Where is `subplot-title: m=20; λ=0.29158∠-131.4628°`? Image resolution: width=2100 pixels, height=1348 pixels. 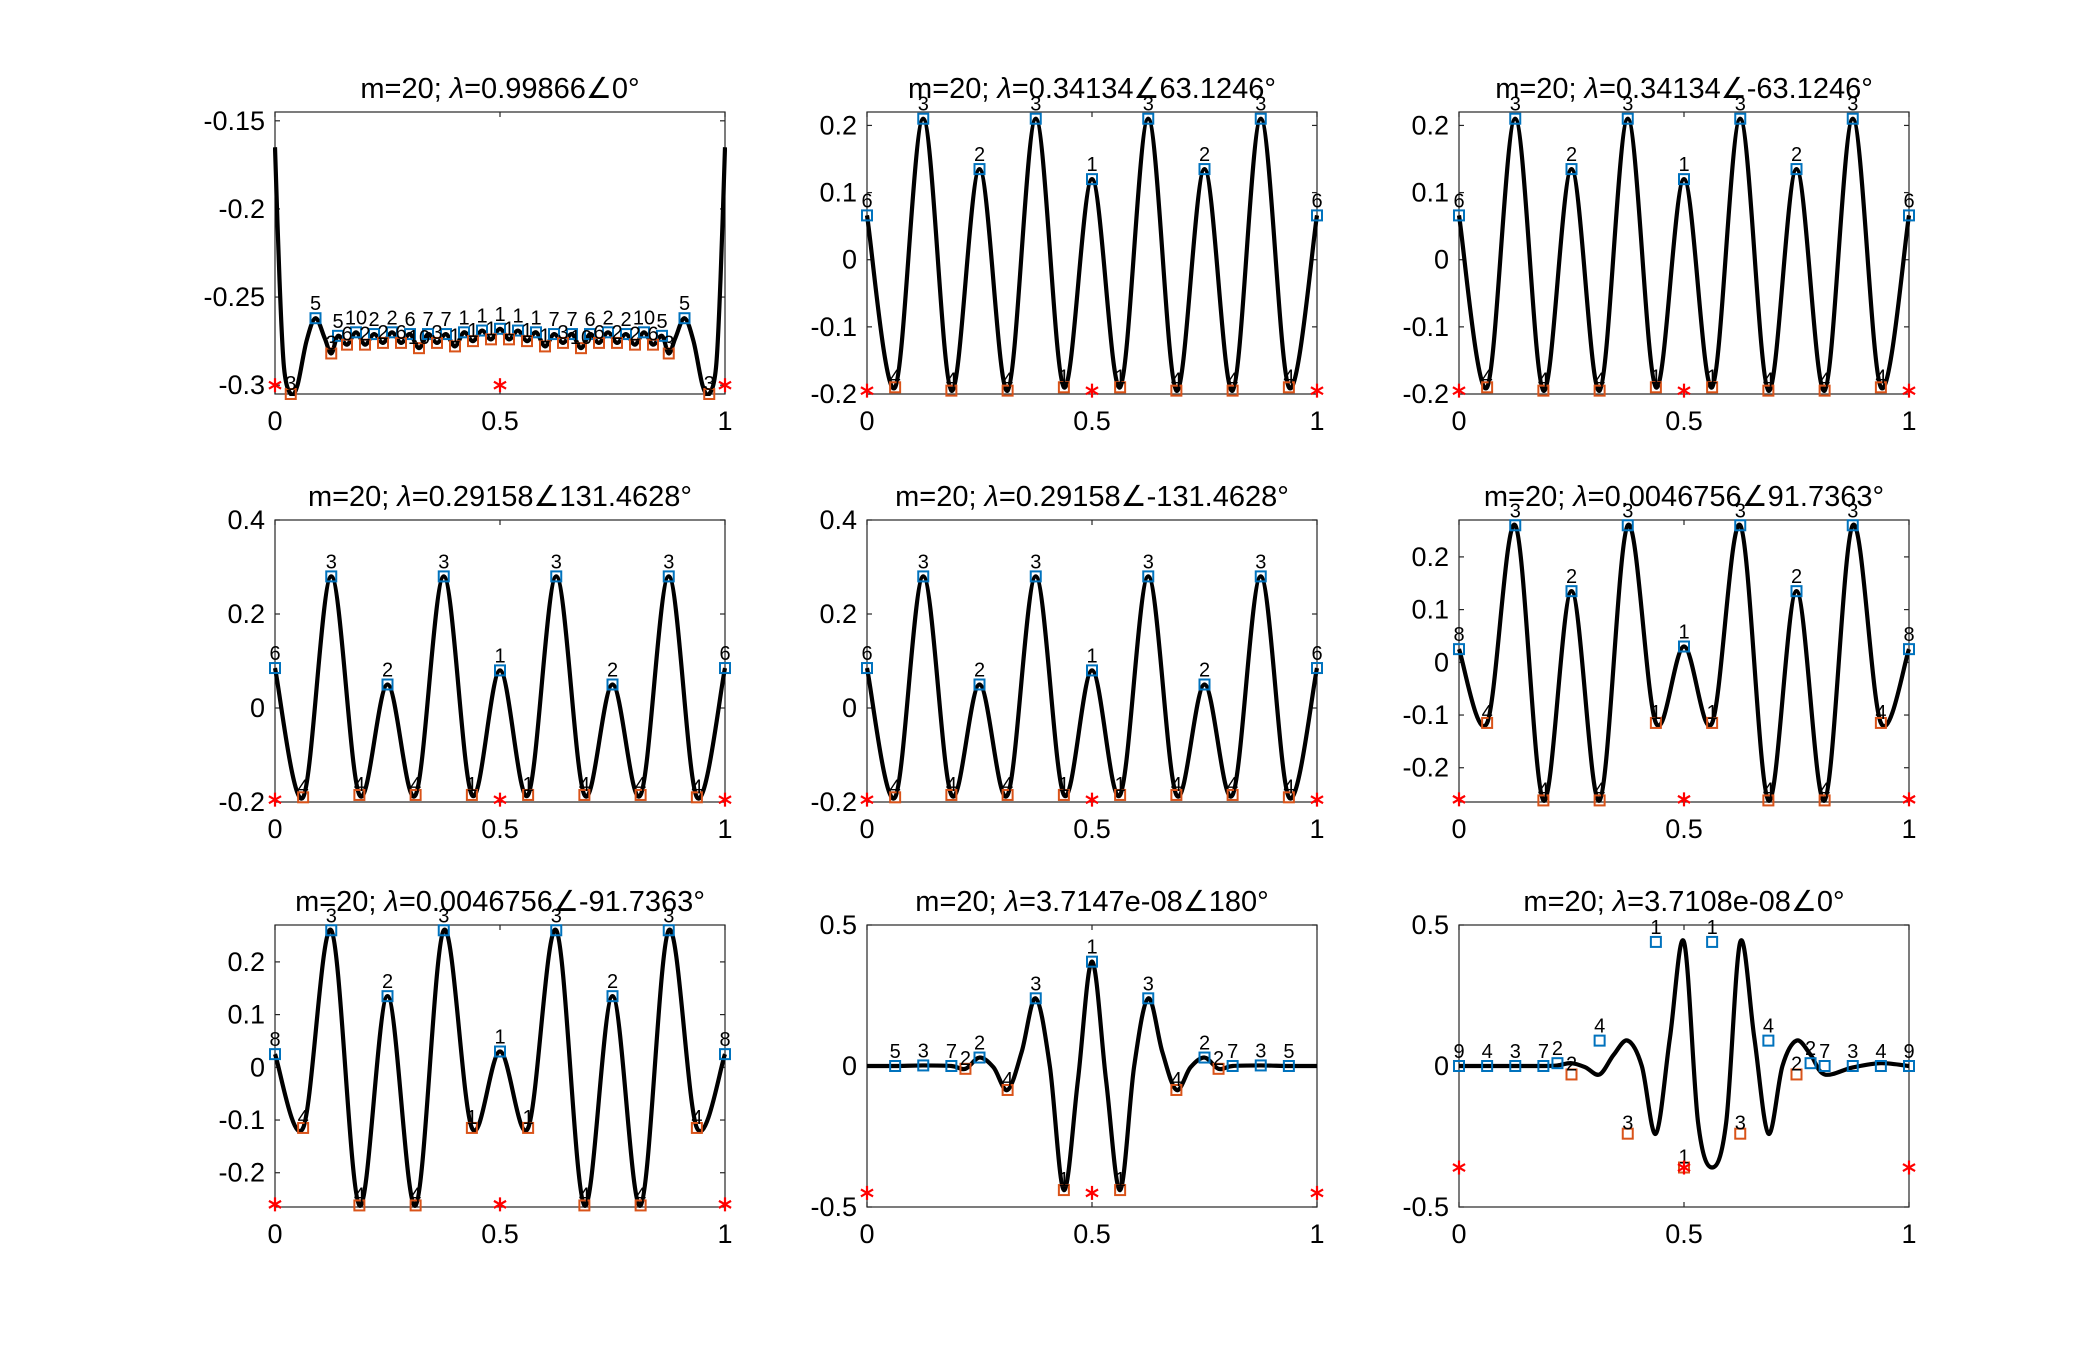 subplot-title: m=20; λ=0.29158∠-131.4628° is located at coordinates (1092, 497).